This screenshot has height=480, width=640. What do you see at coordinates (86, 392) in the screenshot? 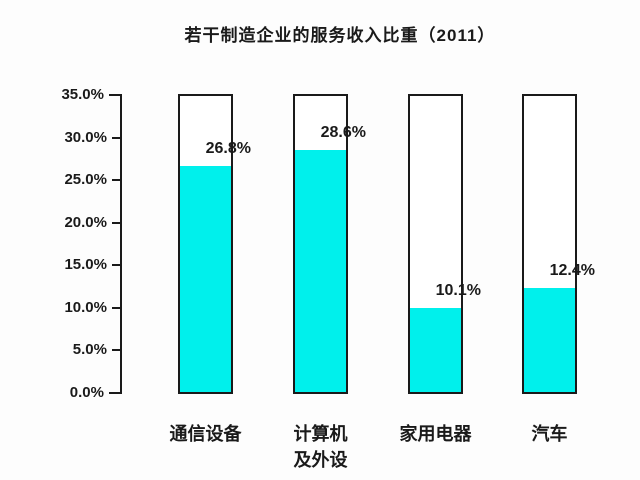
I see `y-tick-label: 0.0%` at bounding box center [86, 392].